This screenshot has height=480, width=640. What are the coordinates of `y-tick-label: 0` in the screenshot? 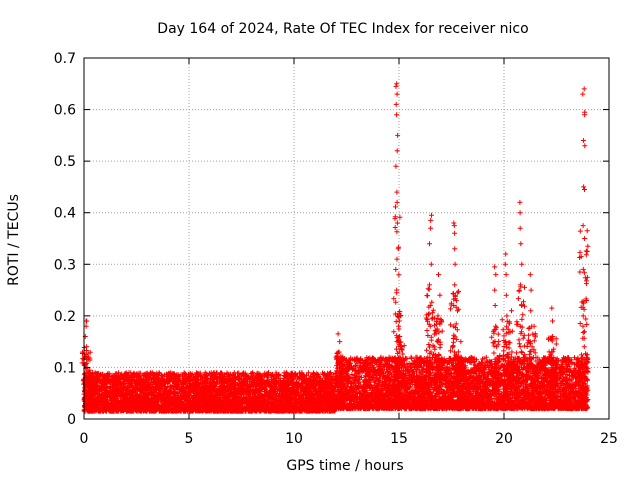 It's located at (71, 420).